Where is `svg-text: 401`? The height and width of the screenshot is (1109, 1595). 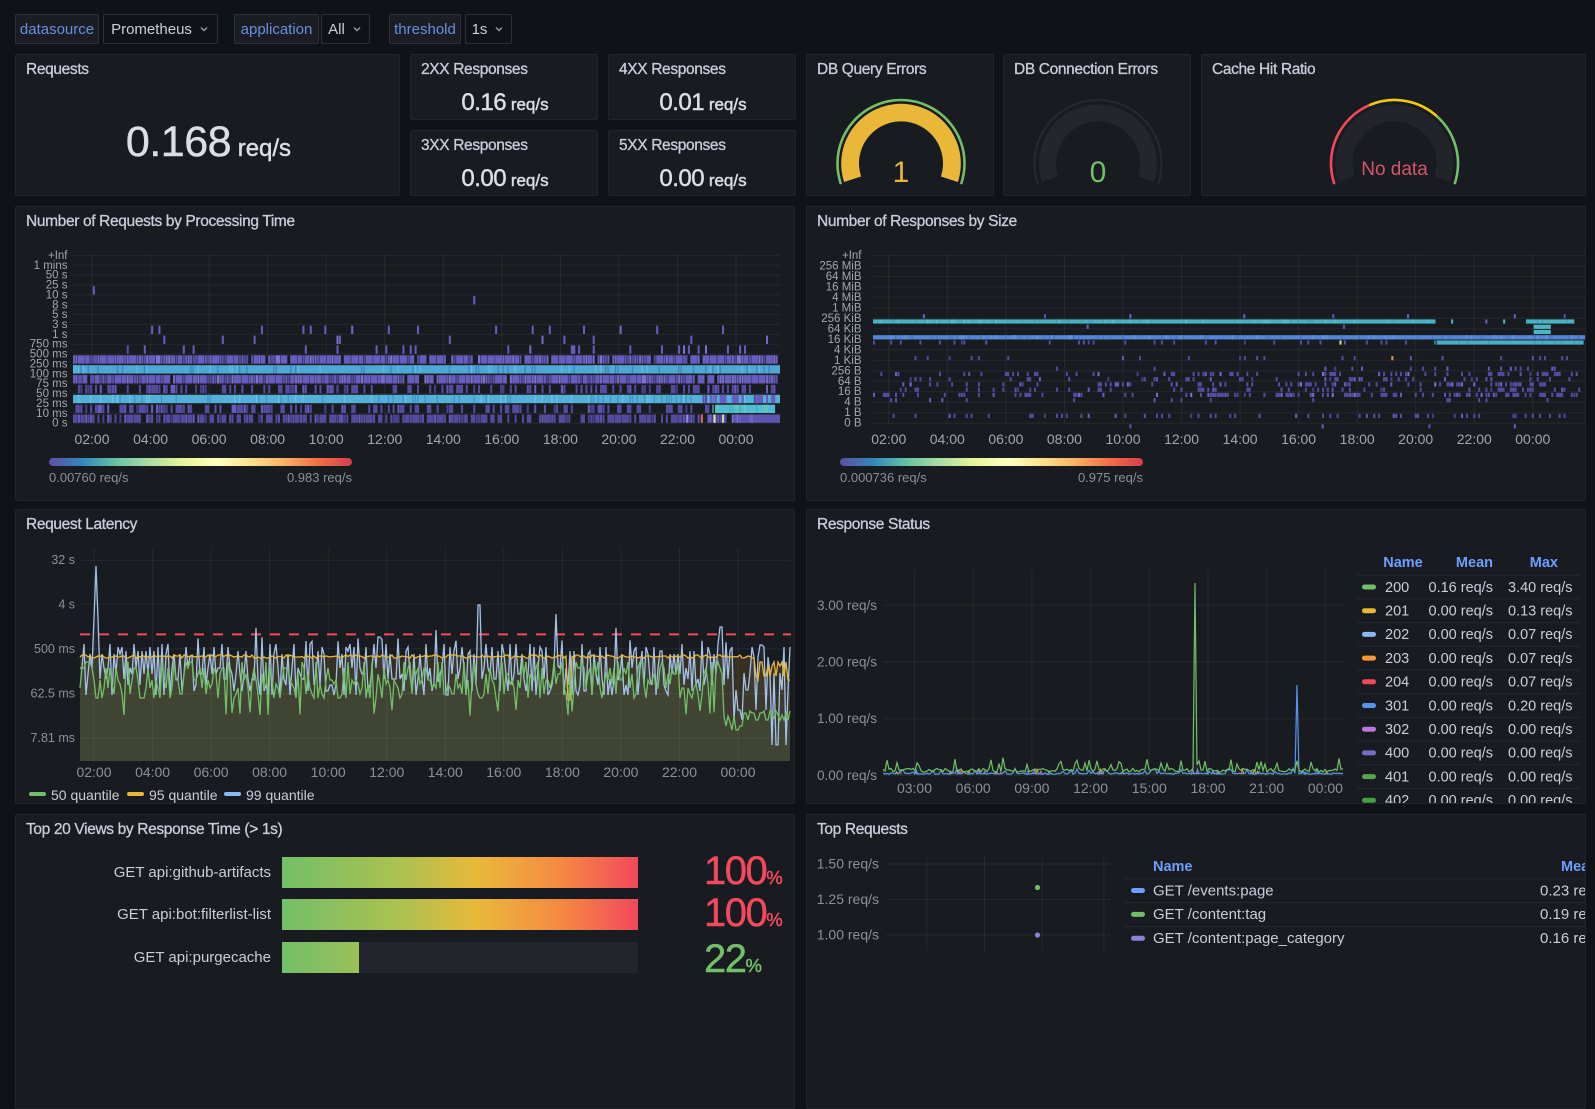 svg-text: 401 is located at coordinates (1397, 777).